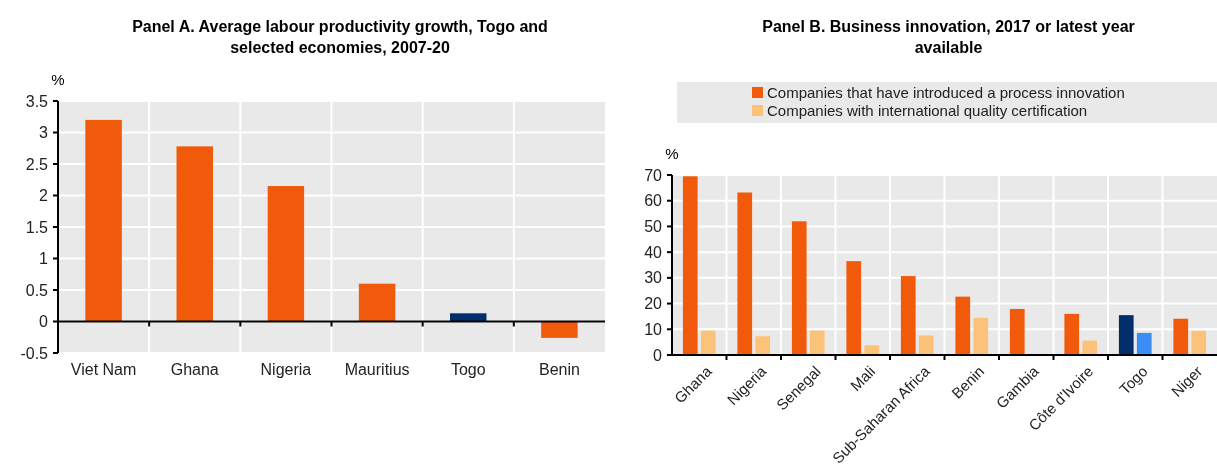  What do you see at coordinates (44, 133) in the screenshot?
I see `y-tick-label: 3` at bounding box center [44, 133].